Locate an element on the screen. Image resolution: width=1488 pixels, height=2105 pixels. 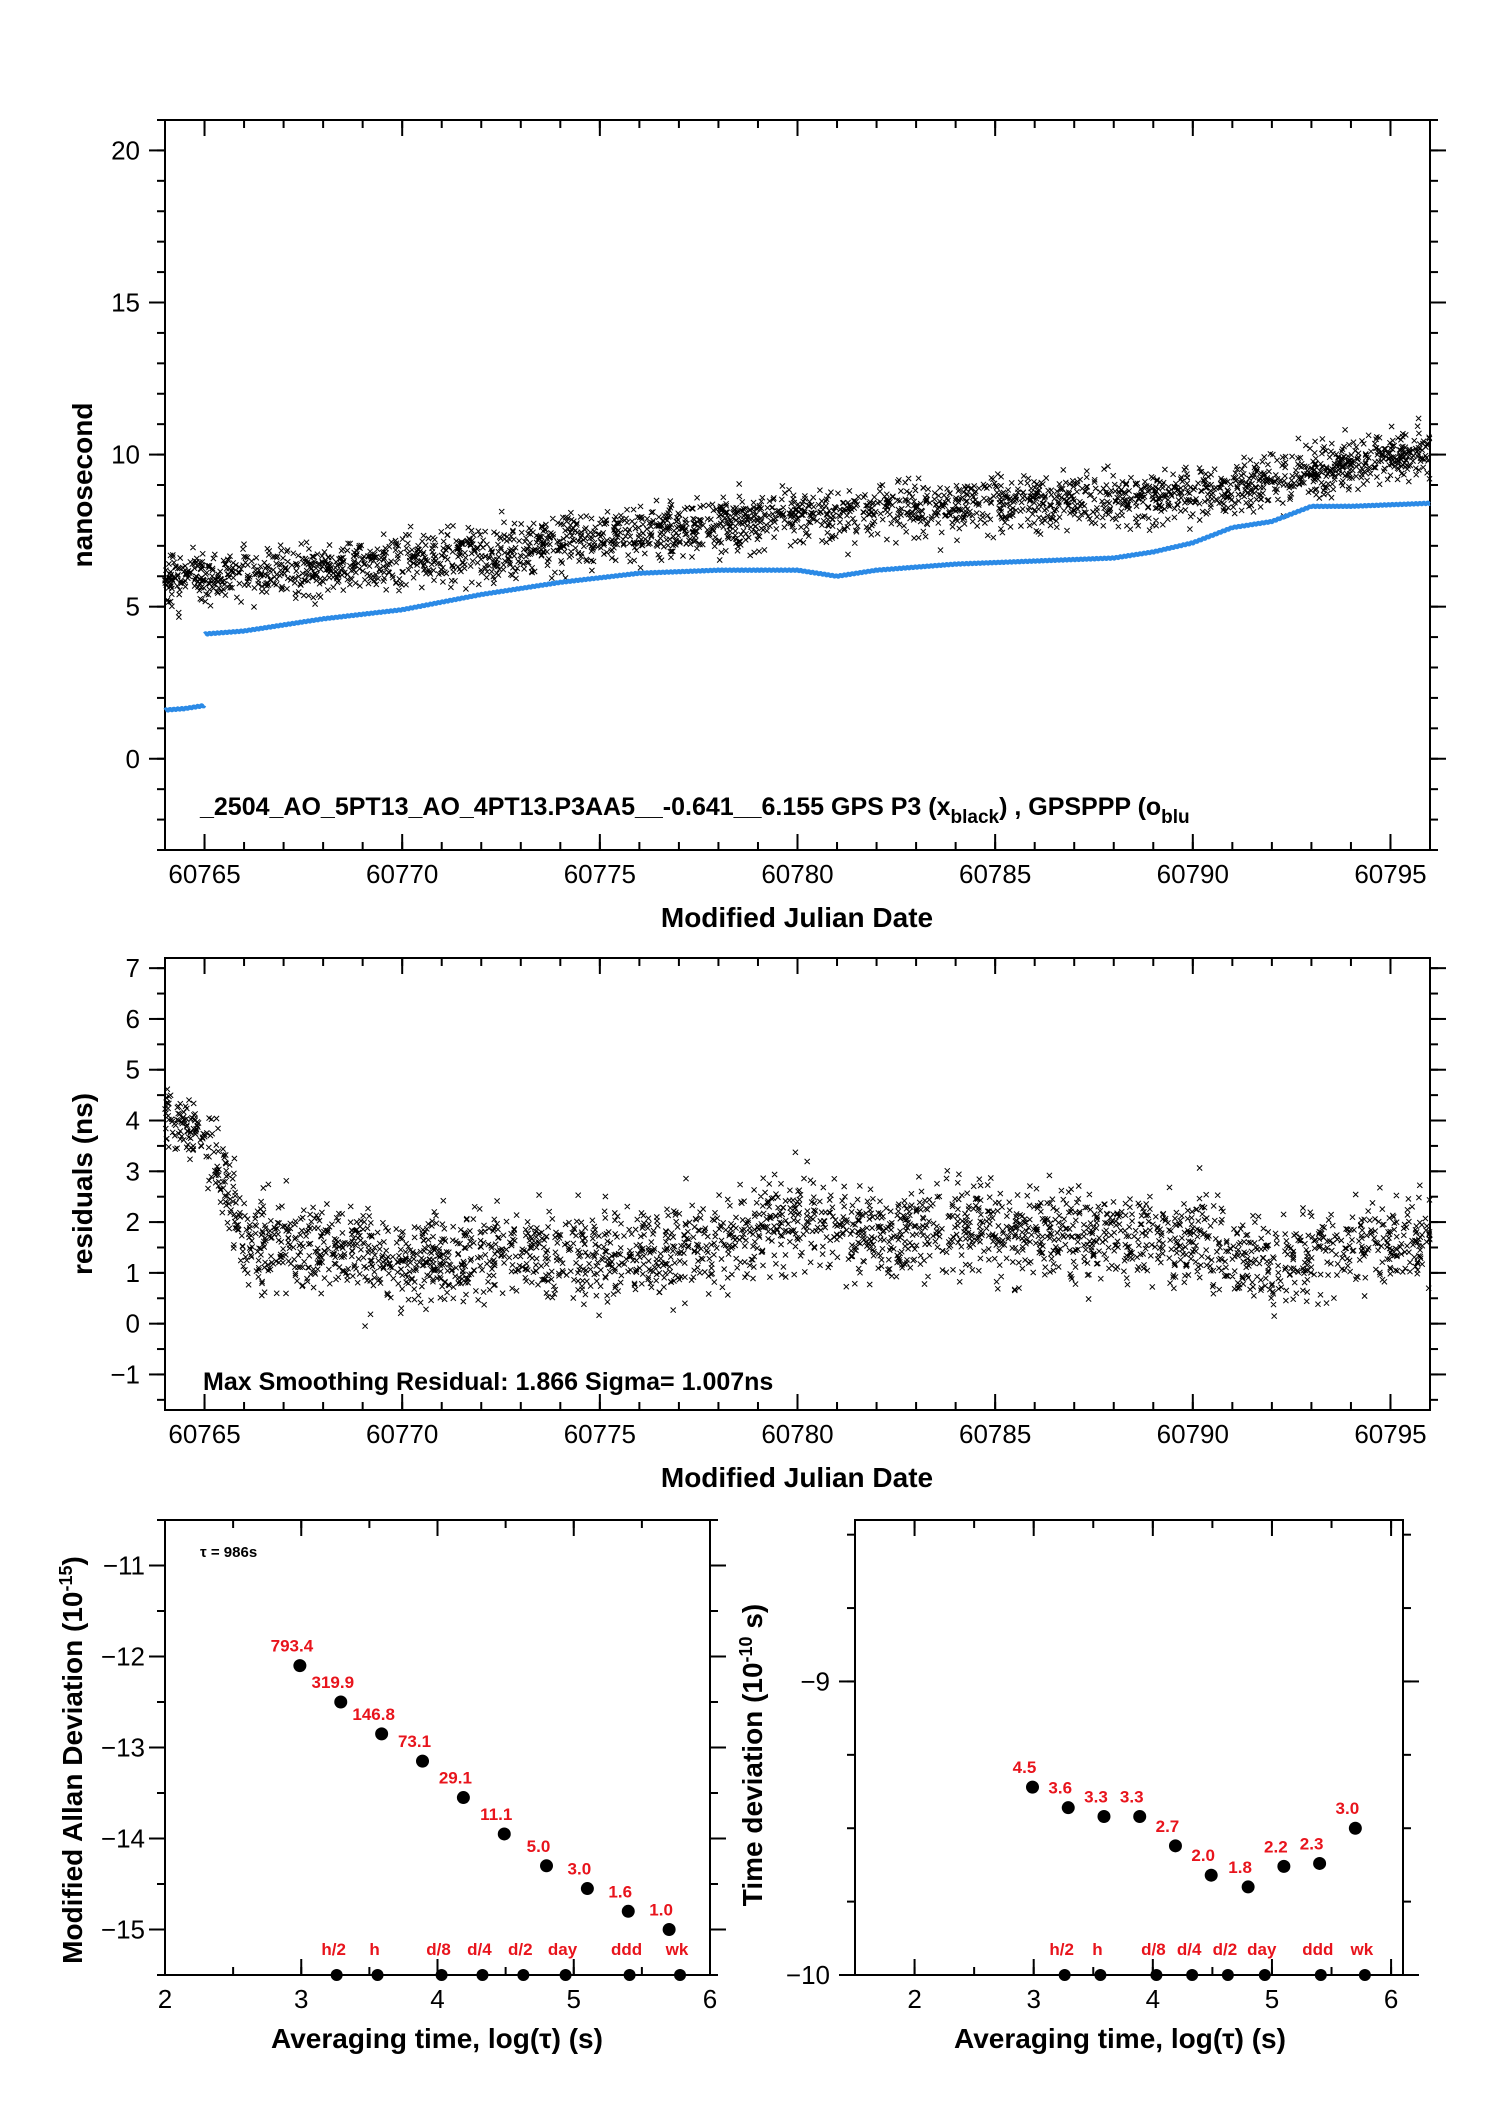
y-tick-label: −14 is located at coordinates (123, 1839).